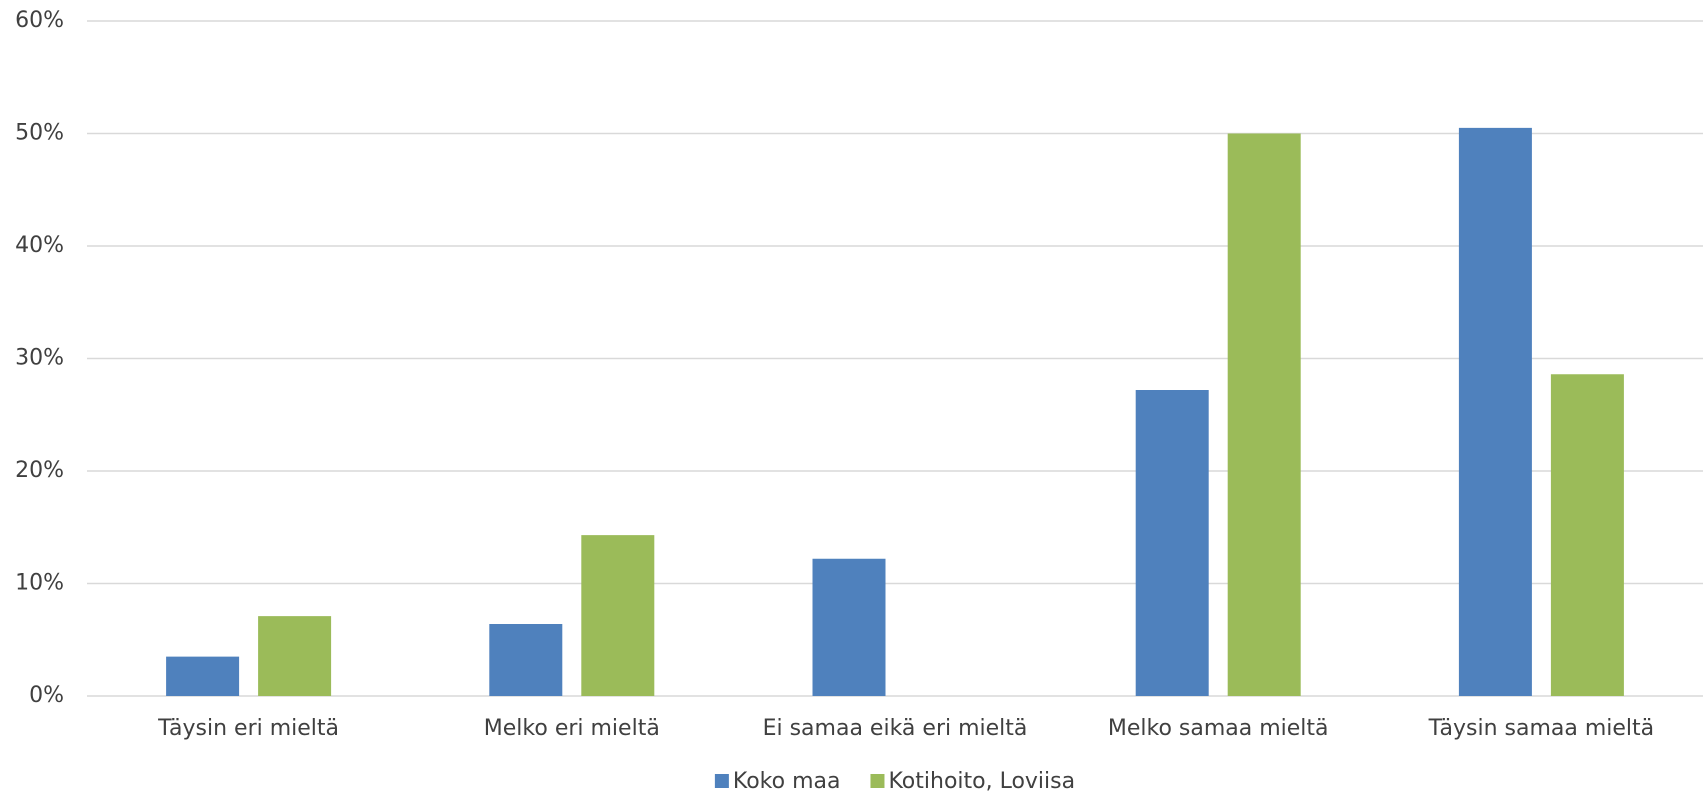 The height and width of the screenshot is (794, 1706). I want to click on x-tick-label: Melko samaa mieltä, so click(1218, 728).